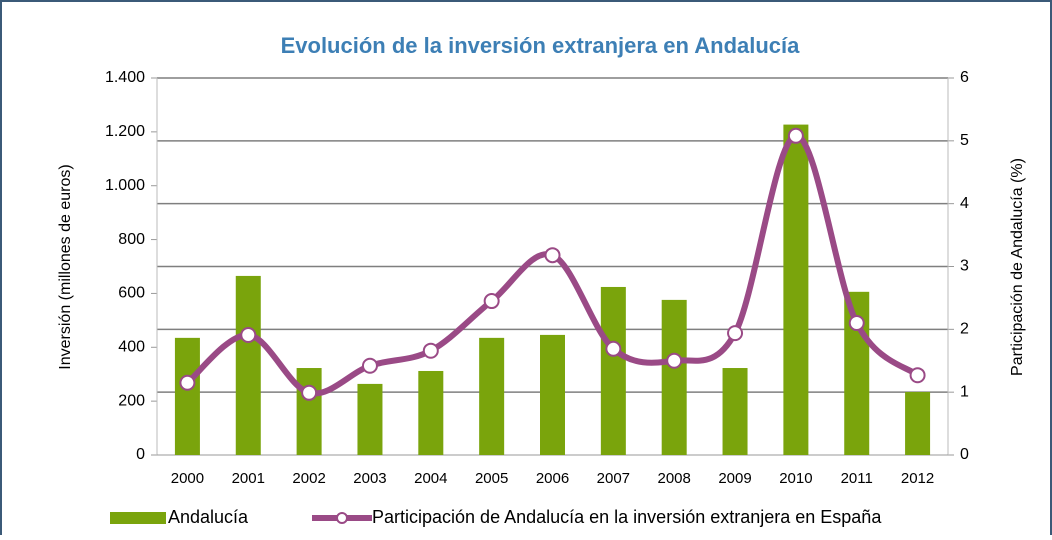 The height and width of the screenshot is (540, 1052). What do you see at coordinates (964, 203) in the screenshot?
I see `y2-tick-label: 4` at bounding box center [964, 203].